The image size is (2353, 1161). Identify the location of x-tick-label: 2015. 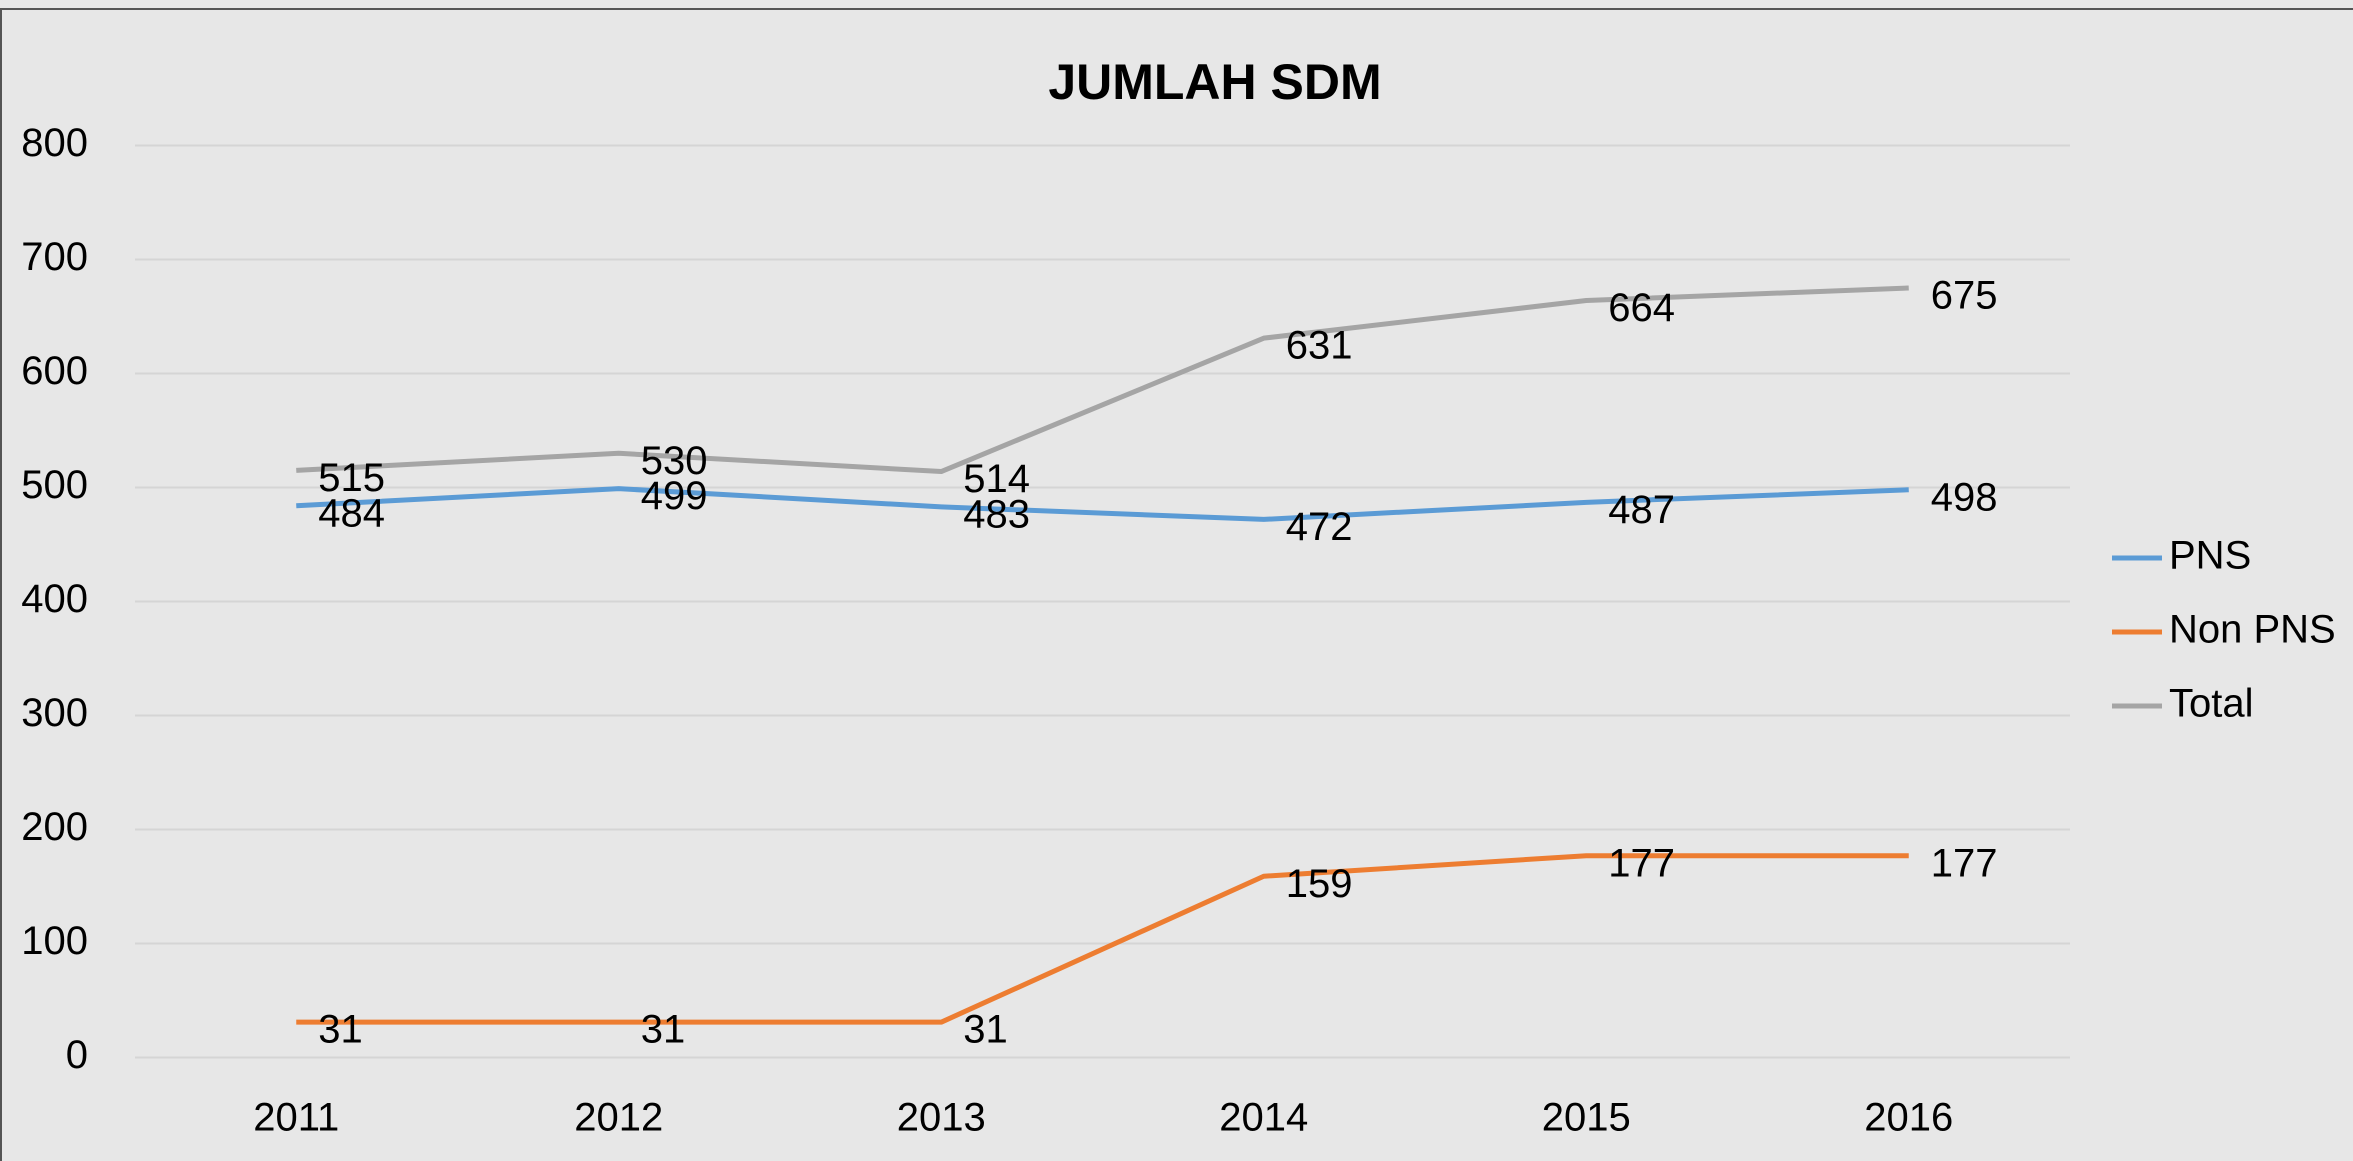
(1586, 1118).